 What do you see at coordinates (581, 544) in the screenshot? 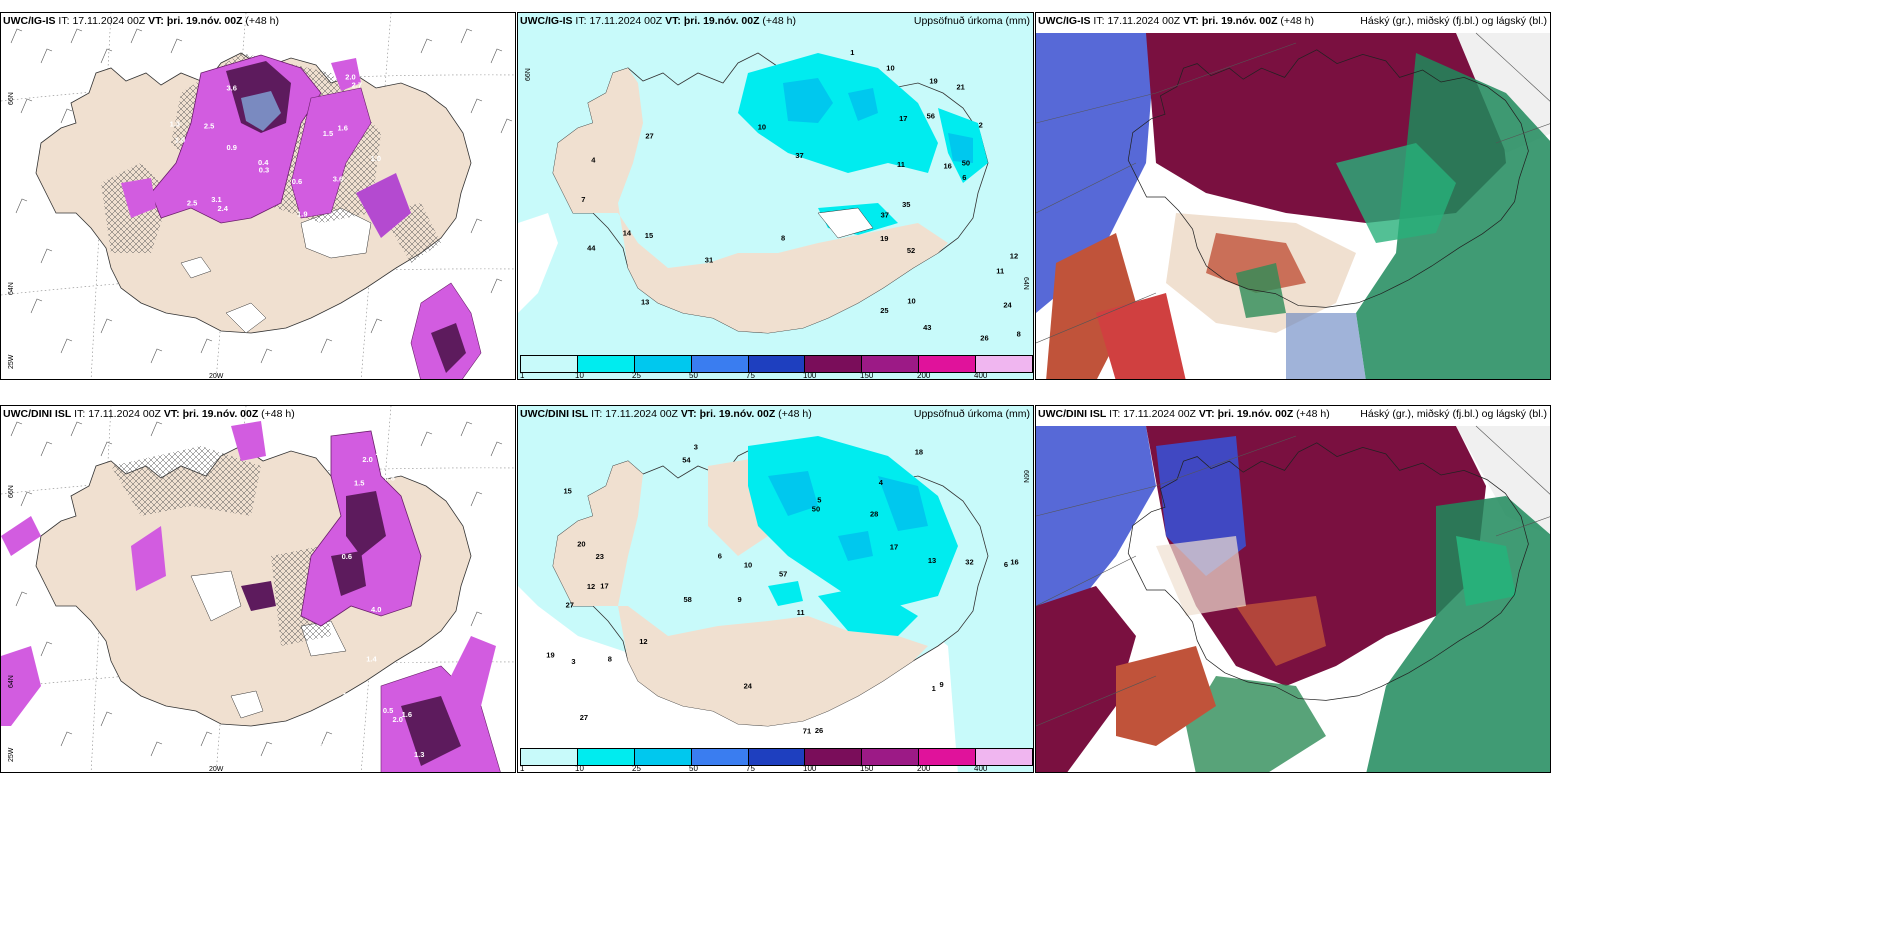
I see `map-value-label: 20` at bounding box center [581, 544].